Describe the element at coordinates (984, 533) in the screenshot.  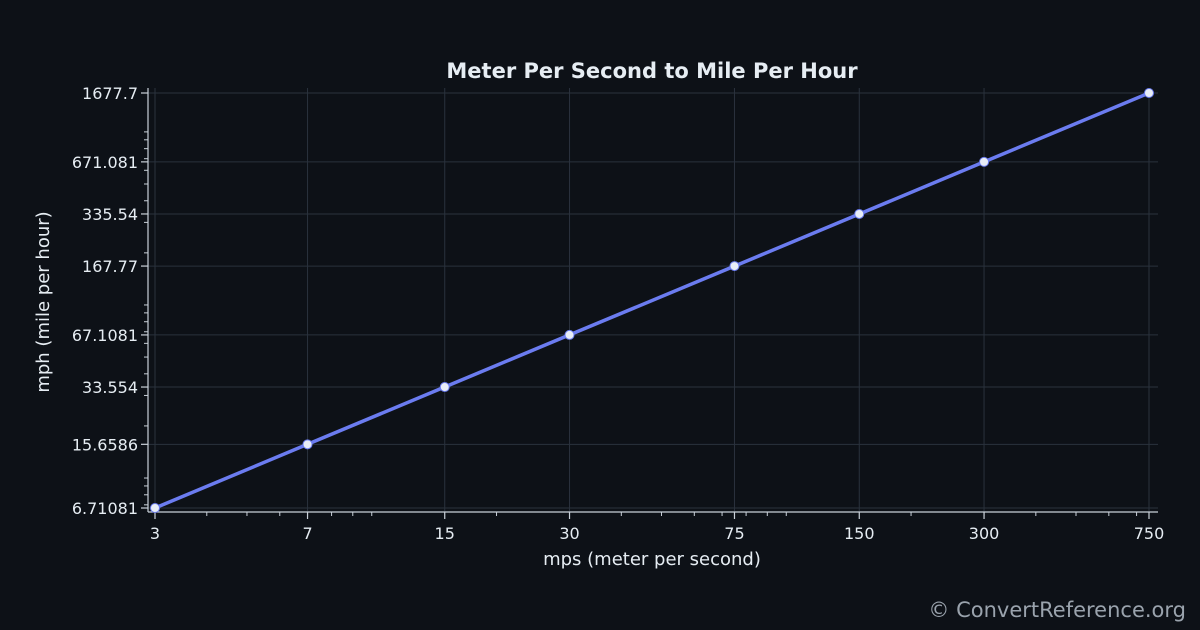
I see `x-tick-label: 300` at that location.